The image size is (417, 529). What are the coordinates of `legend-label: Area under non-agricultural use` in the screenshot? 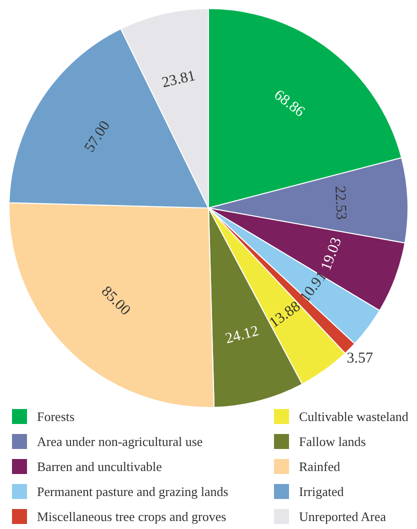 It's located at (120, 442).